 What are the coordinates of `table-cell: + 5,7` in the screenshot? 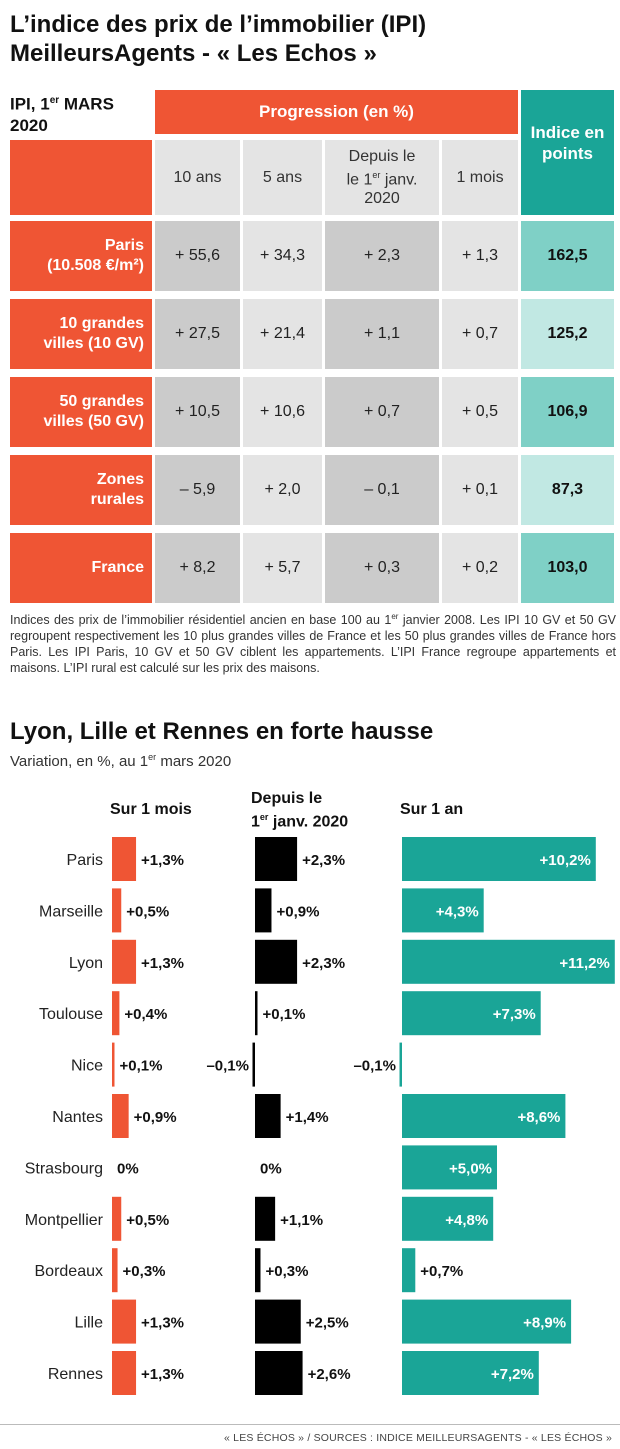 It's located at (282, 568).